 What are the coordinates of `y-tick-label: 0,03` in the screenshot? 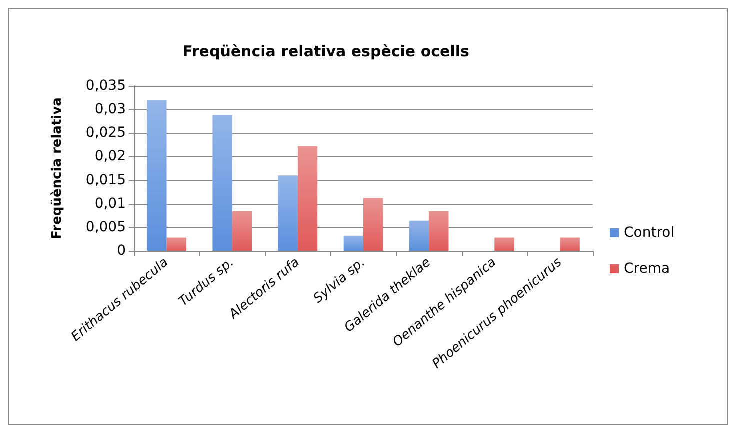 It's located at (110, 110).